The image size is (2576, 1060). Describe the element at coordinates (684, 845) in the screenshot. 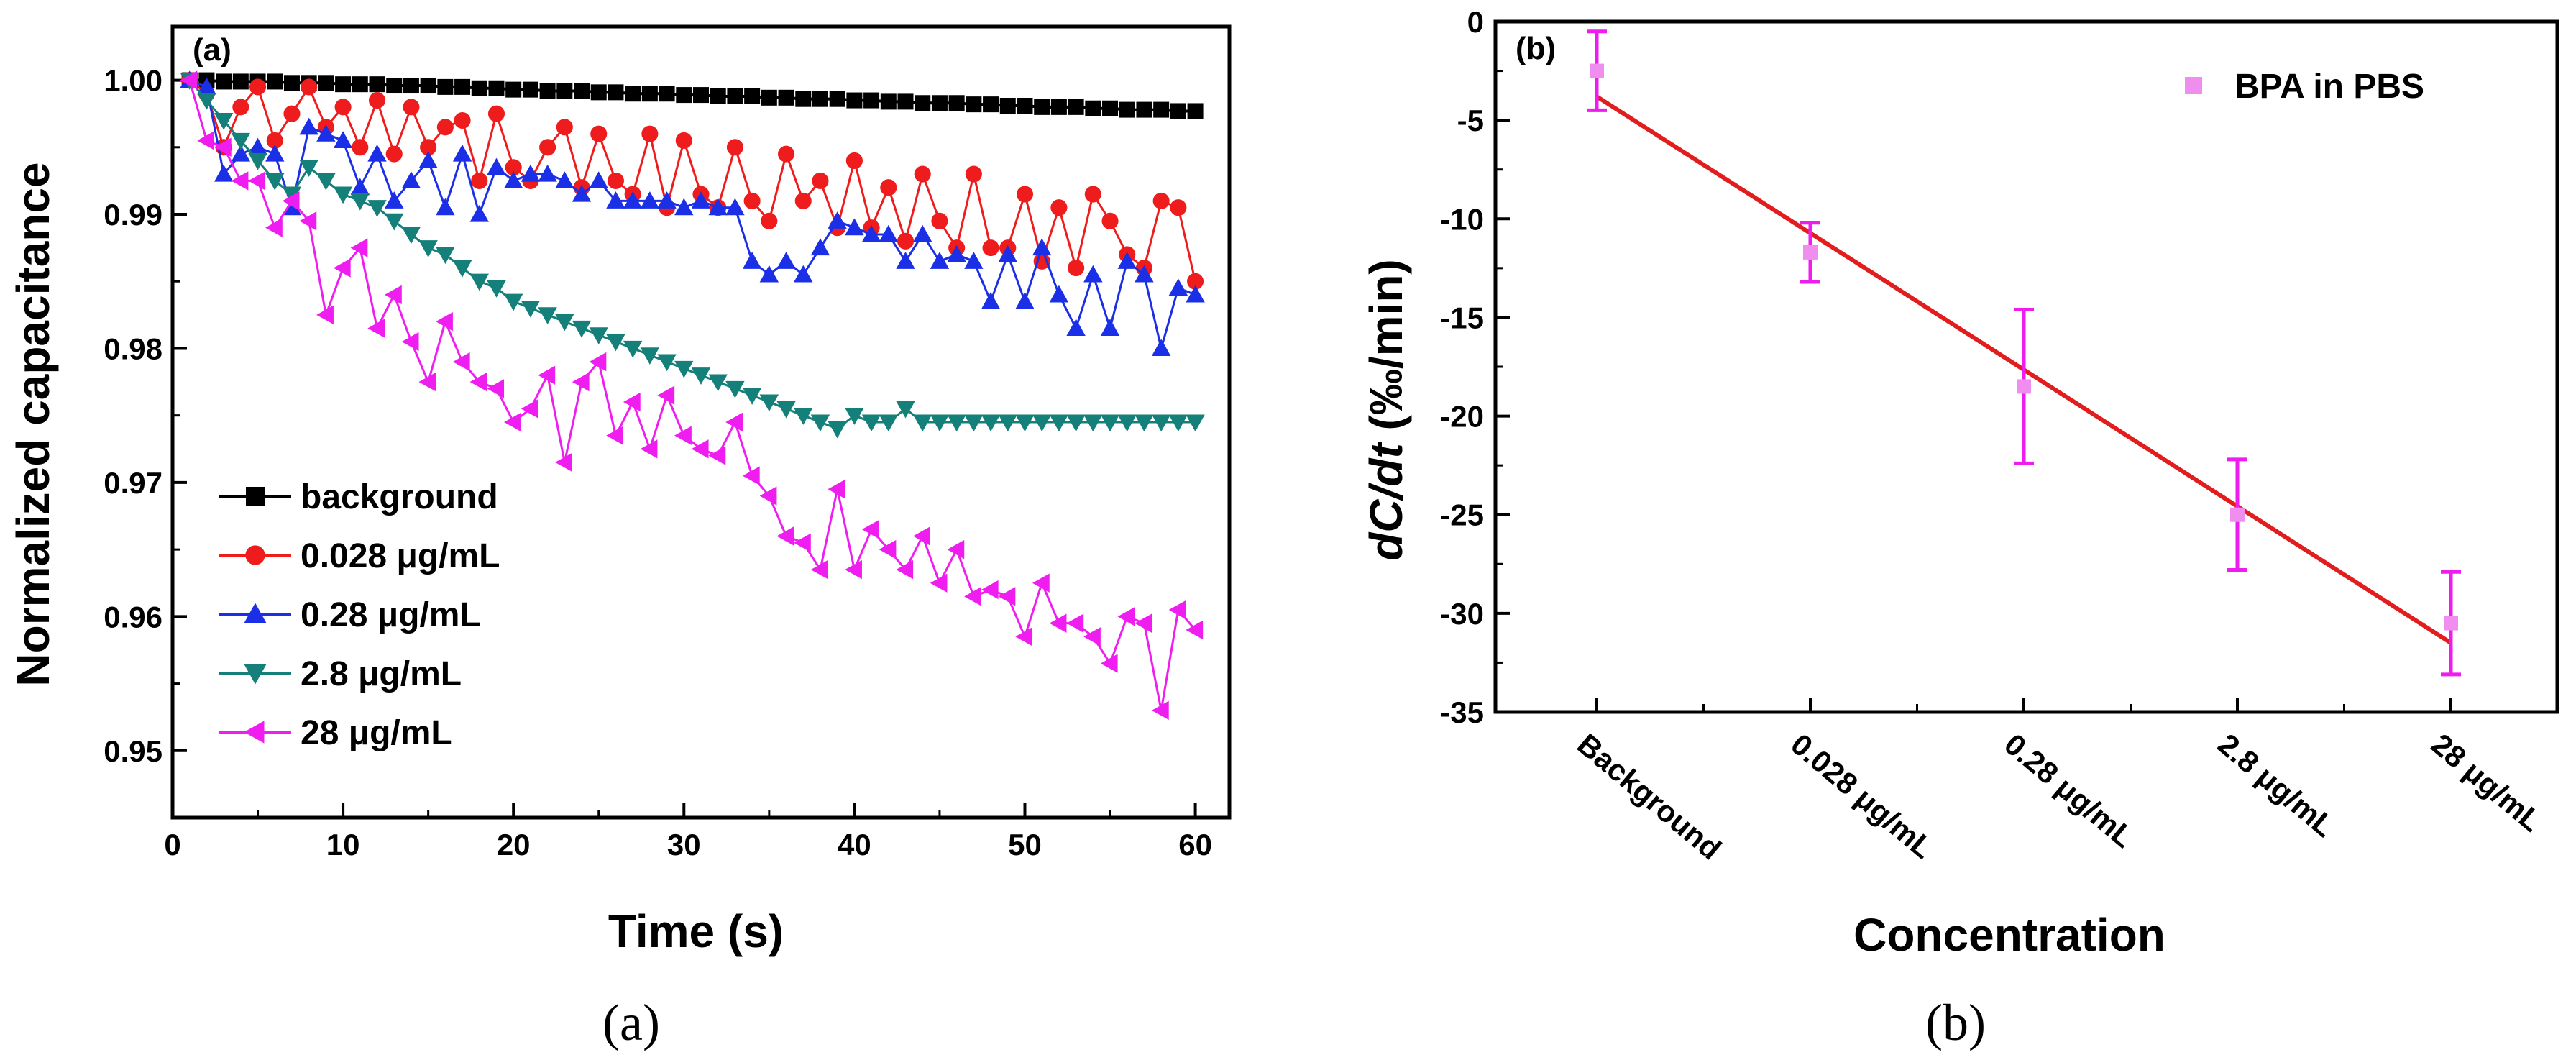

I see `panel-a-x-tick-label: 30` at that location.